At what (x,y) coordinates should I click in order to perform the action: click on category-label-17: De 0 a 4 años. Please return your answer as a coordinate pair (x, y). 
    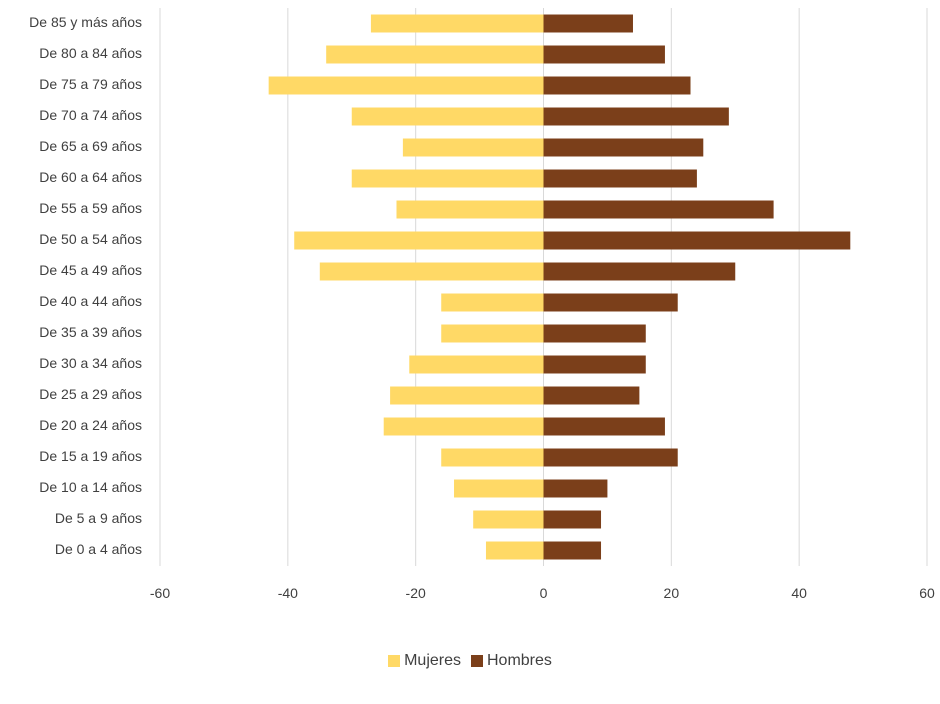
    Looking at the image, I should click on (98, 549).